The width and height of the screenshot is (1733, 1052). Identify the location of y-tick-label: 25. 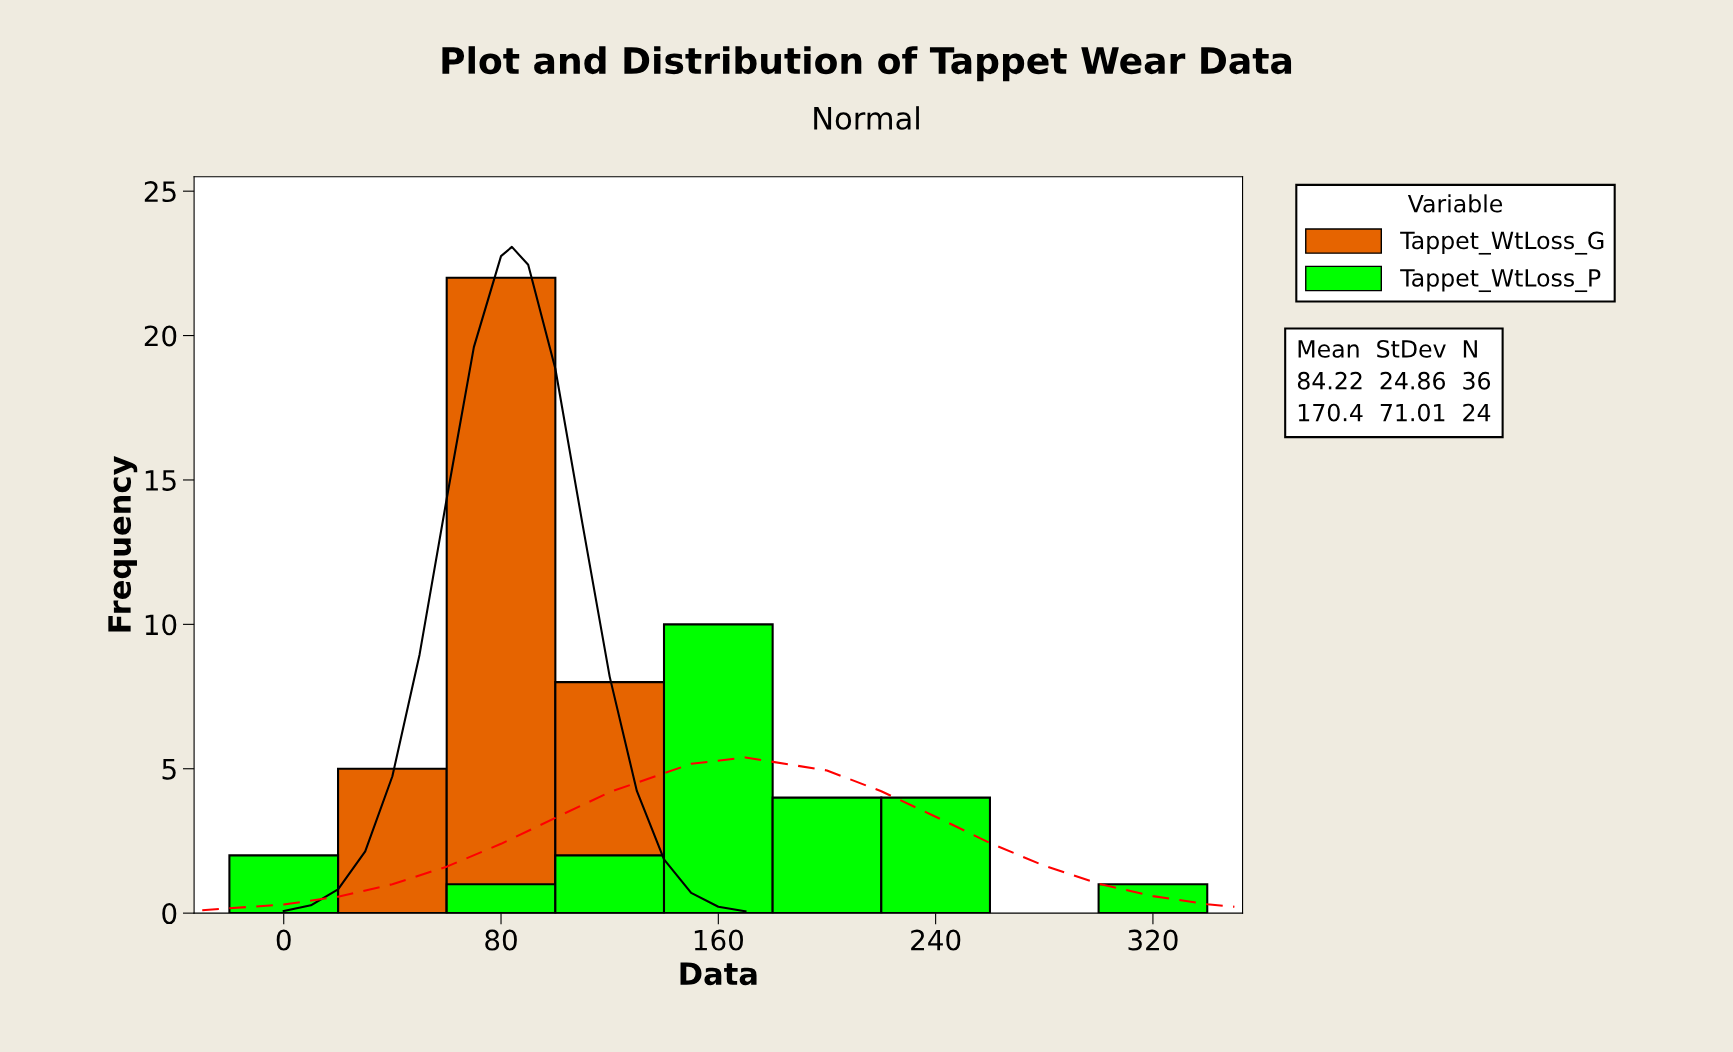
(160, 192).